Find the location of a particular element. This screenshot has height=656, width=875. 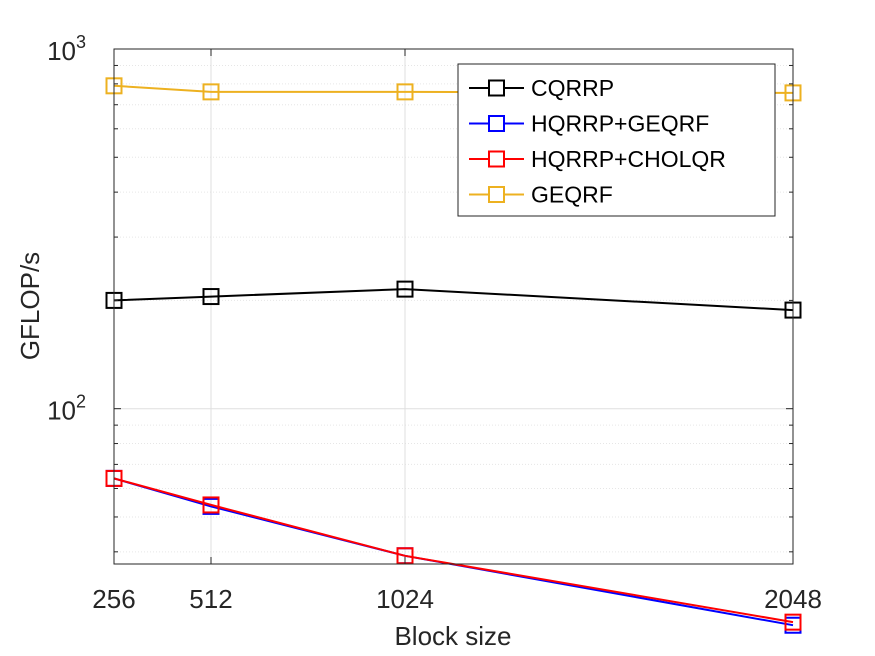

y-tick-label: 10² is located at coordinates (66, 409).